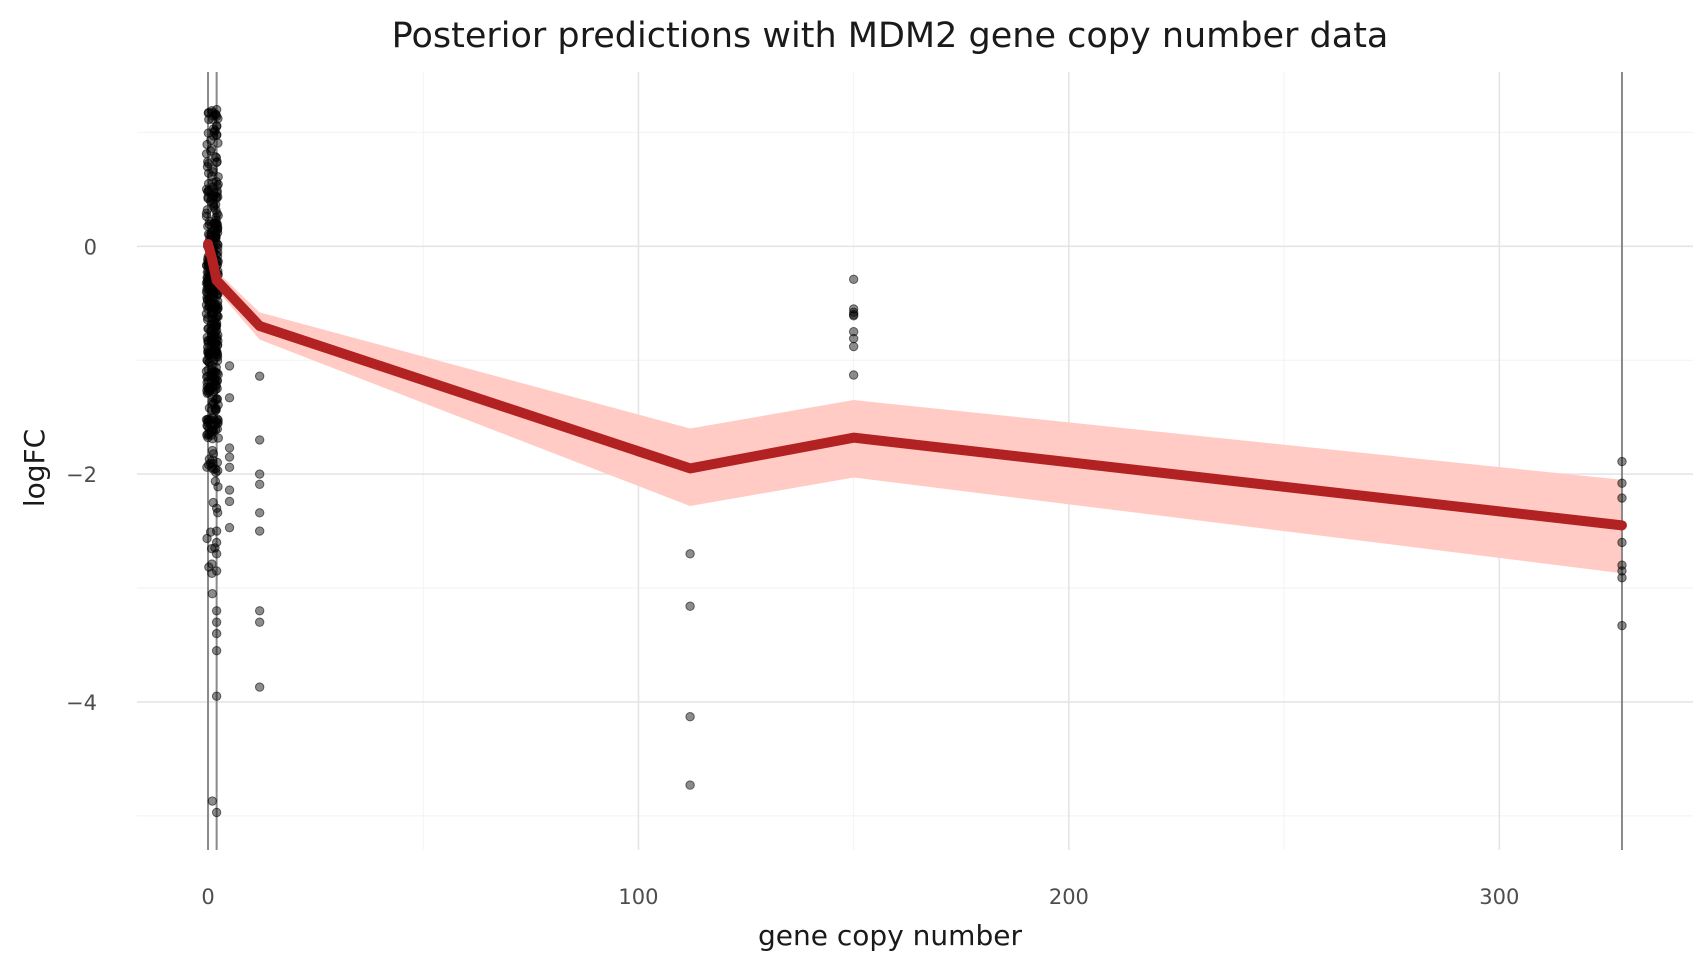 The height and width of the screenshot is (967, 1706). What do you see at coordinates (890, 935) in the screenshot?
I see `x-axis-label: gene copy number` at bounding box center [890, 935].